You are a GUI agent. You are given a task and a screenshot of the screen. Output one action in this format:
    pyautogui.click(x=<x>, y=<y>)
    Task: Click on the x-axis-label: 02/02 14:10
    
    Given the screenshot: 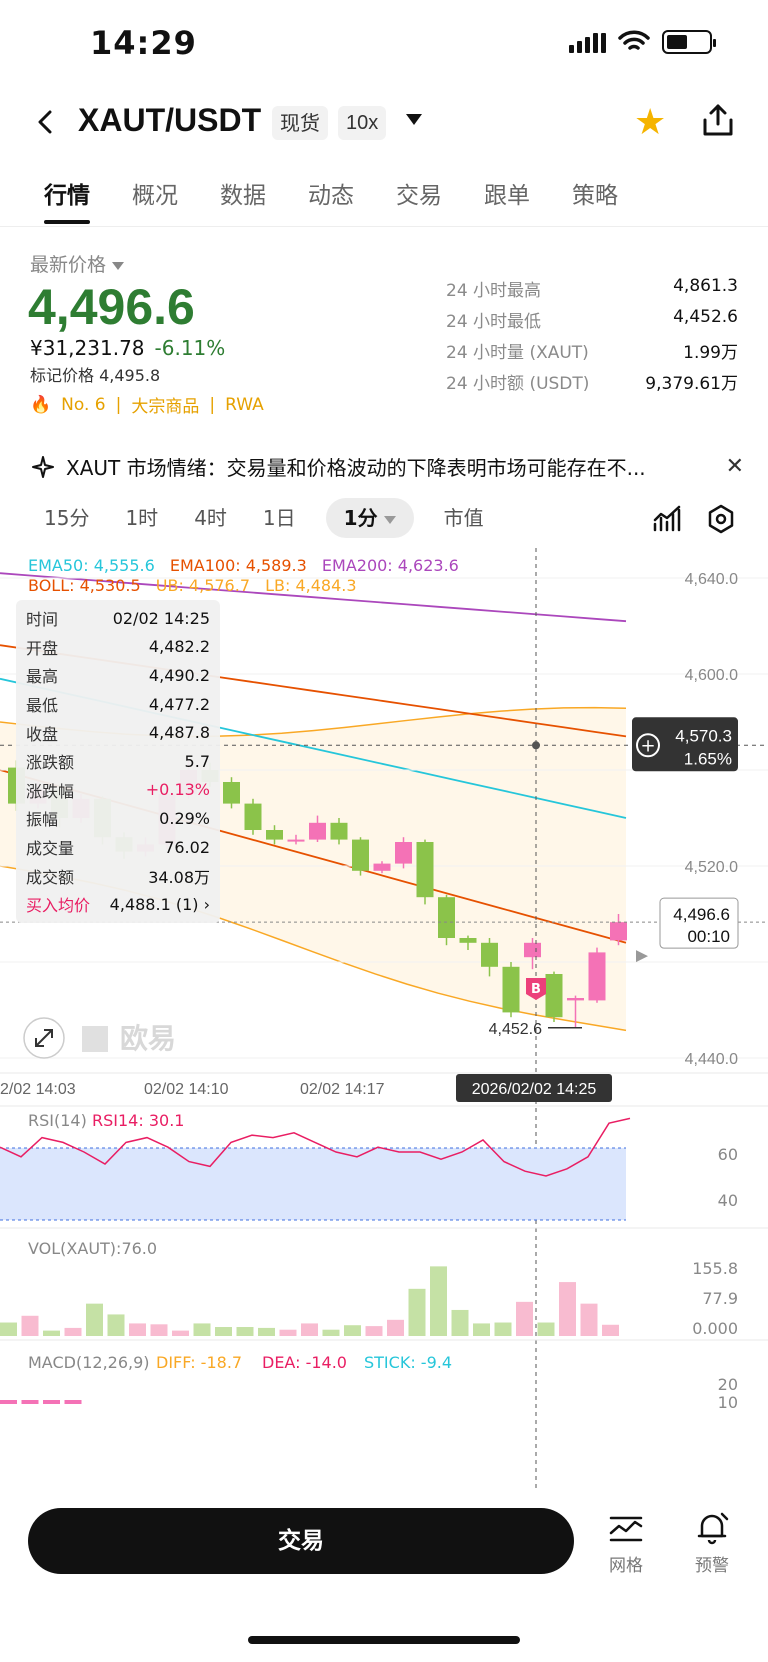 What is the action you would take?
    pyautogui.click(x=186, y=1089)
    